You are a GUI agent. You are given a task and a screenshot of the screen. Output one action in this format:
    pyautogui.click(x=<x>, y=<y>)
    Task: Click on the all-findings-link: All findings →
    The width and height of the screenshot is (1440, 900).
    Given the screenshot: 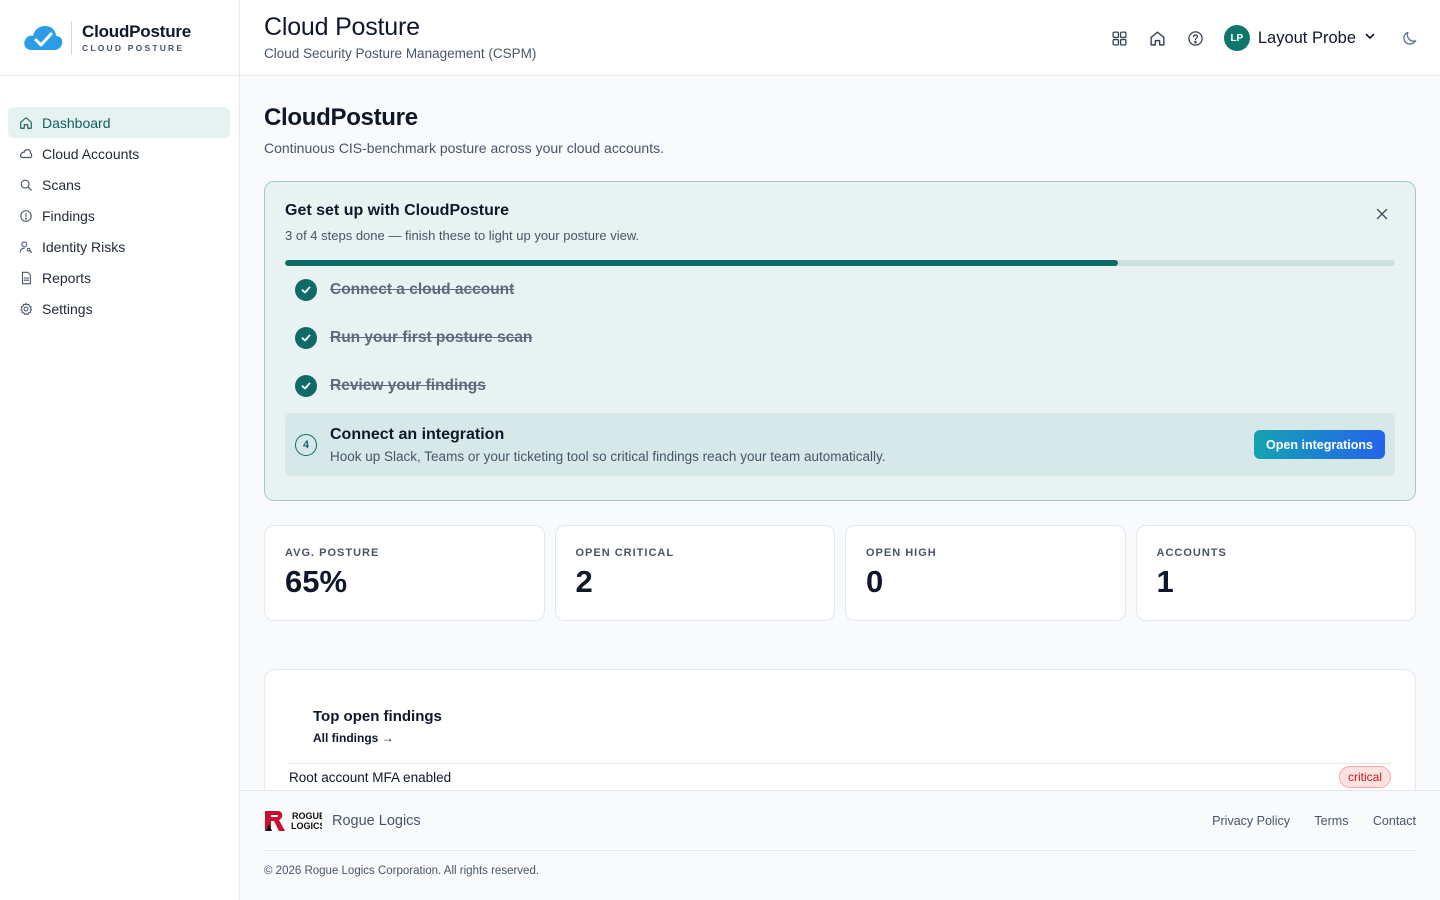 What is the action you would take?
    pyautogui.click(x=353, y=738)
    